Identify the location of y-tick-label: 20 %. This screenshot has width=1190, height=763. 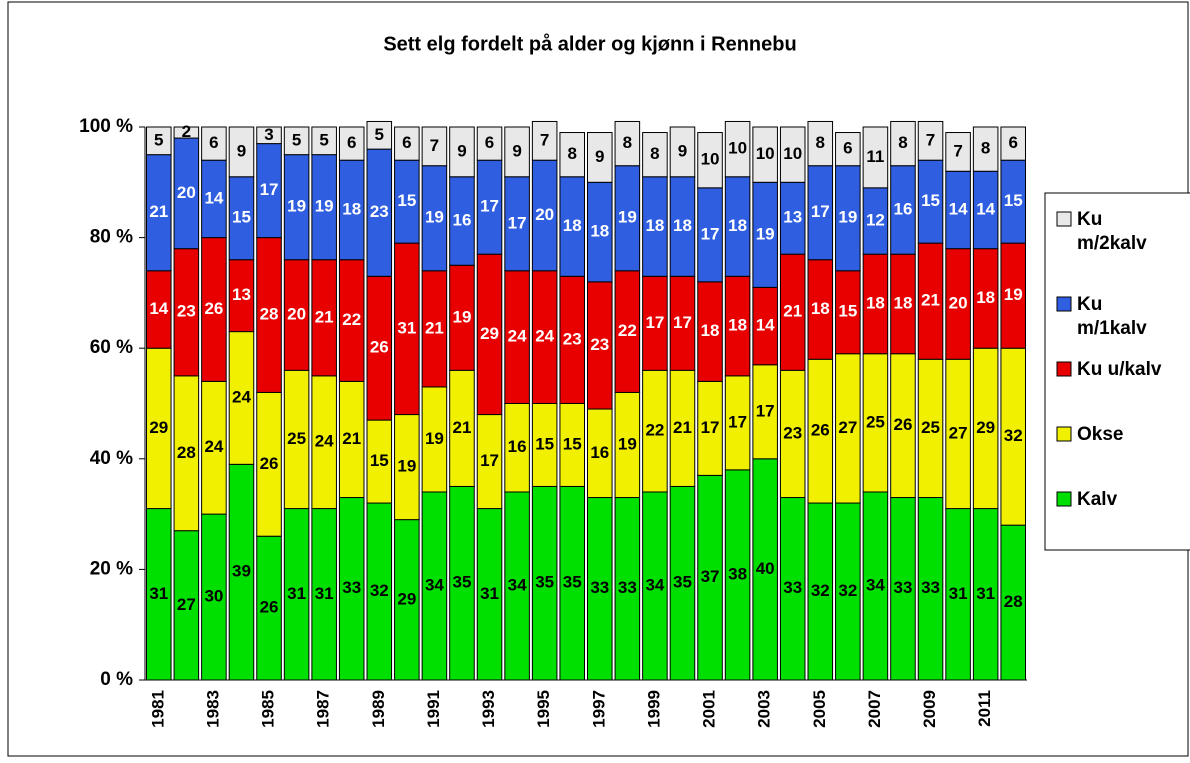
(111, 568).